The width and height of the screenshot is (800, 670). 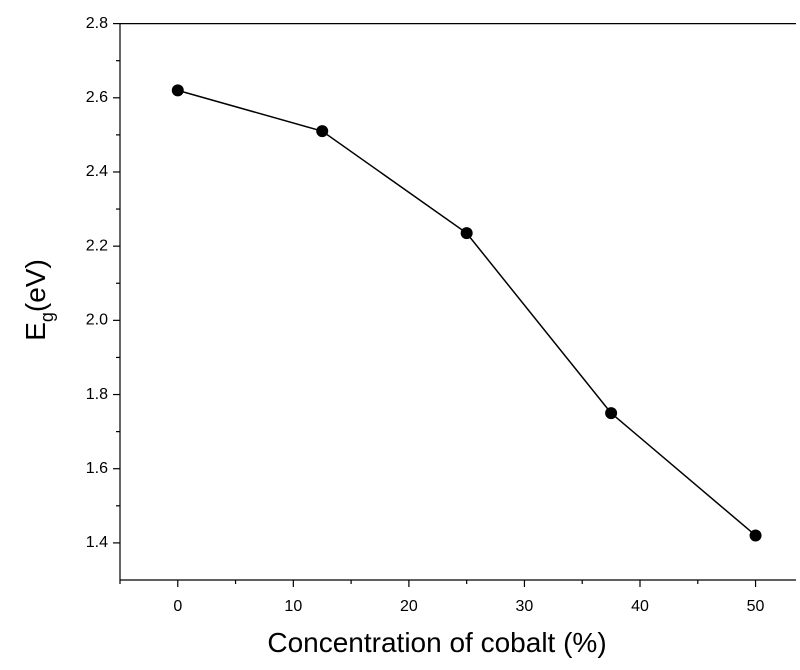 I want to click on y-label-sub: g, so click(x=47, y=317).